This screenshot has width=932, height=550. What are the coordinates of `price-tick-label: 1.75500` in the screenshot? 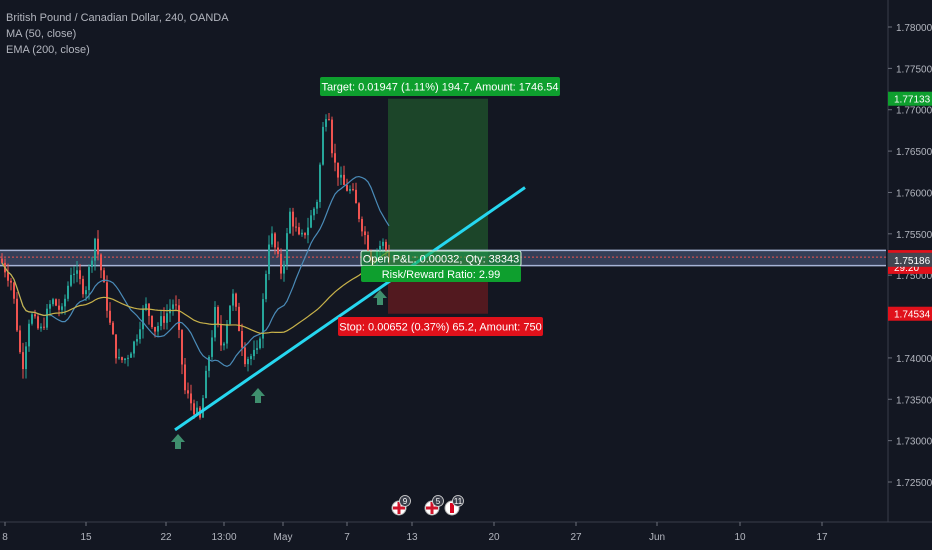 It's located at (914, 235).